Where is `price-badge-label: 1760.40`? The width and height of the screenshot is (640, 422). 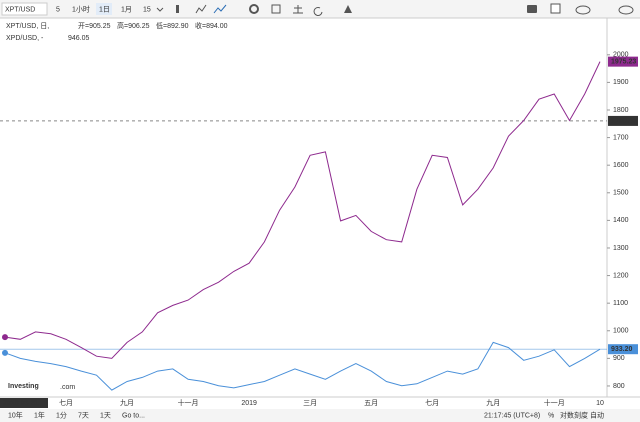 price-badge-label: 1760.40 is located at coordinates (623, 121).